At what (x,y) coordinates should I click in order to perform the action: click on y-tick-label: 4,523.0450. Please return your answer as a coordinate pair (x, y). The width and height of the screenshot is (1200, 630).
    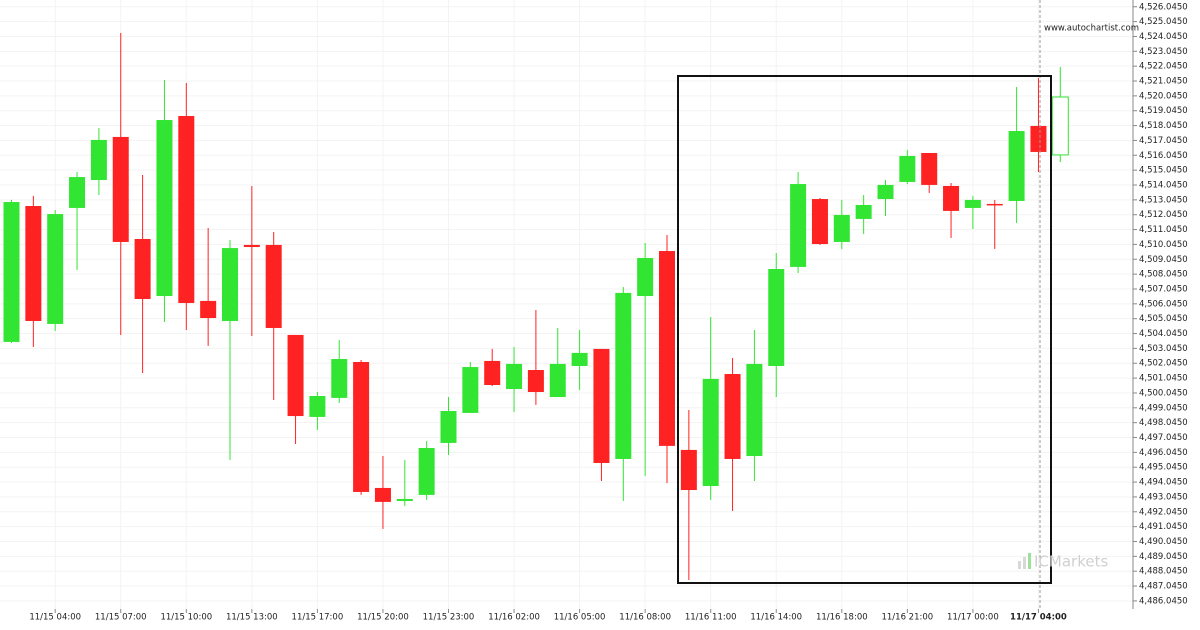
    Looking at the image, I should click on (1163, 52).